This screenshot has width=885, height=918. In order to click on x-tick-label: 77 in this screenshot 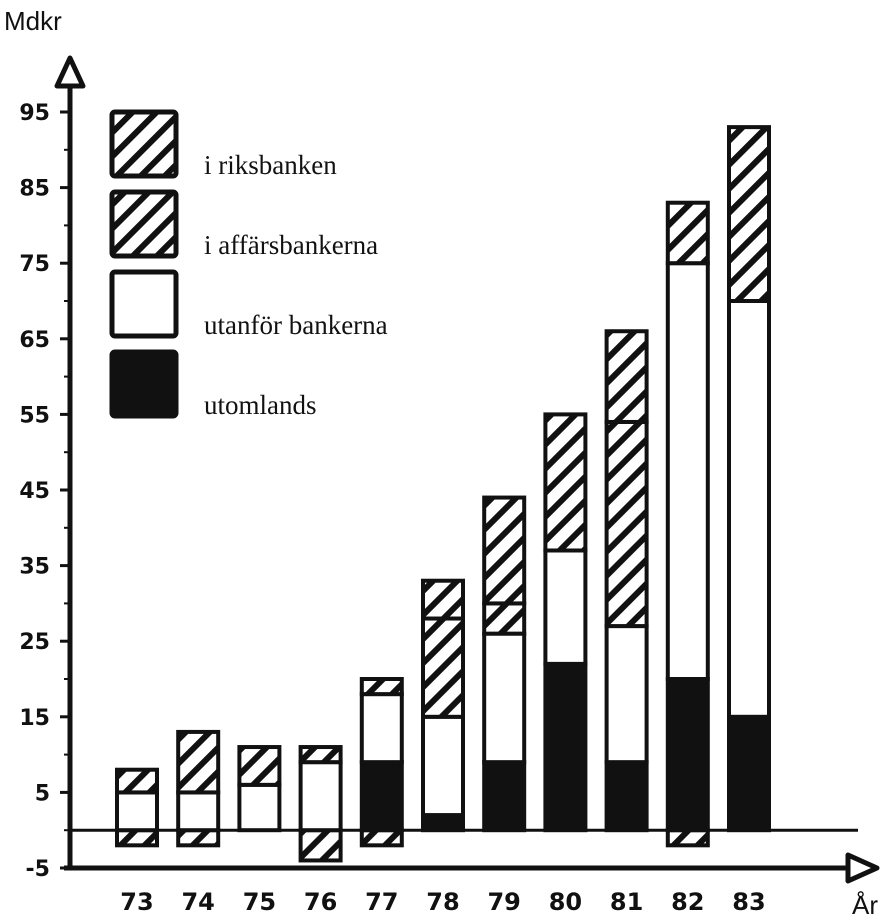, I will do `click(381, 902)`.